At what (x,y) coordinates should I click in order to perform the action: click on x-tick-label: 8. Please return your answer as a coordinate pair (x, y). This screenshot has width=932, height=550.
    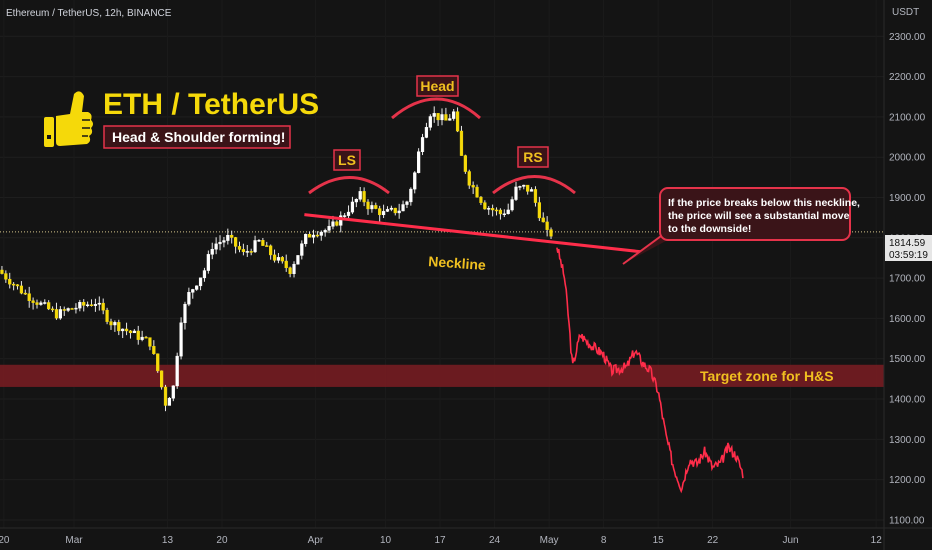
    Looking at the image, I should click on (604, 540).